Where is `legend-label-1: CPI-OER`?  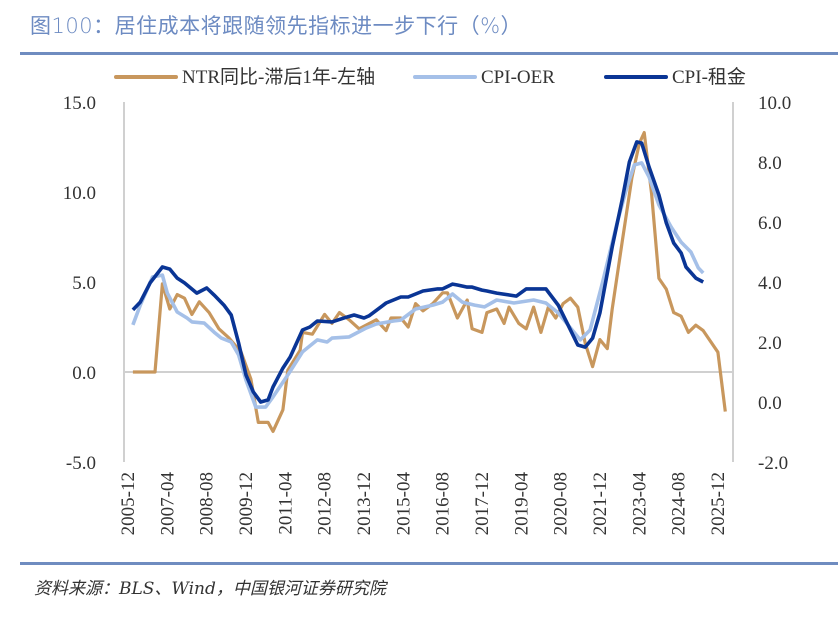 legend-label-1: CPI-OER is located at coordinates (518, 77).